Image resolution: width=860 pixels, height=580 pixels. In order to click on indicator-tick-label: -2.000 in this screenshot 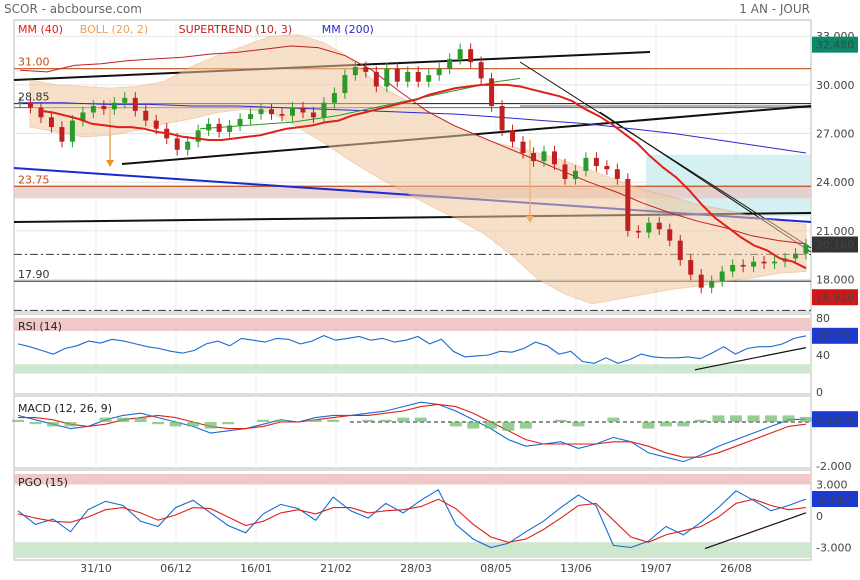, I will do `click(833, 466)`.